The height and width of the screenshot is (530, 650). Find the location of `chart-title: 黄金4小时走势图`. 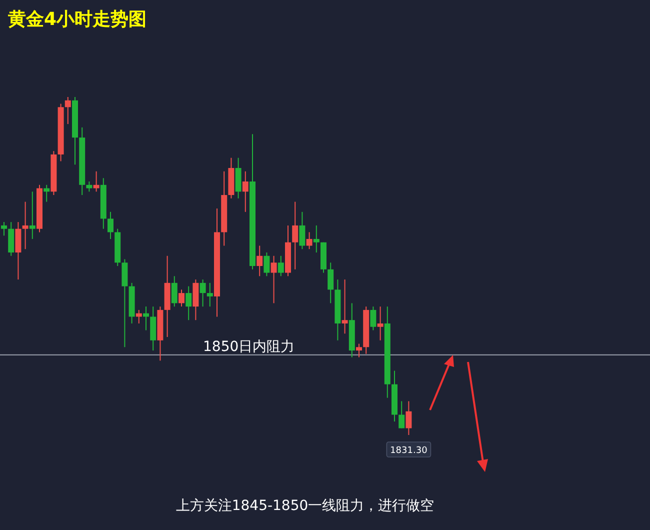

chart-title: 黄金4小时走势图 is located at coordinates (77, 19).